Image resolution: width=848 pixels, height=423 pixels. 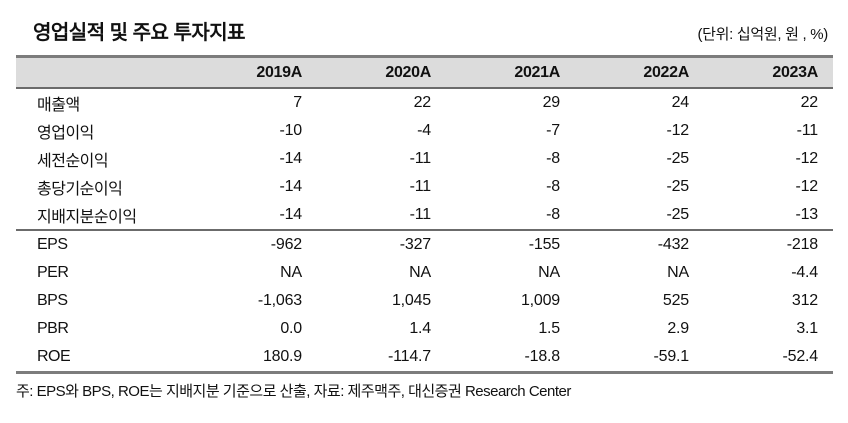 What do you see at coordinates (58, 105) in the screenshot?
I see `row-label: 매출액` at bounding box center [58, 105].